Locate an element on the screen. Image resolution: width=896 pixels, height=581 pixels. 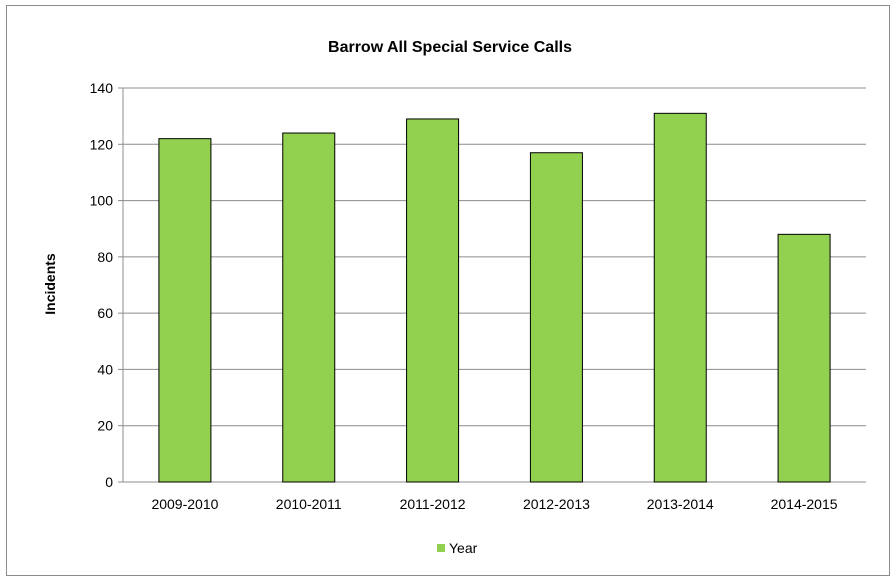
legend-label: Year is located at coordinates (463, 548).